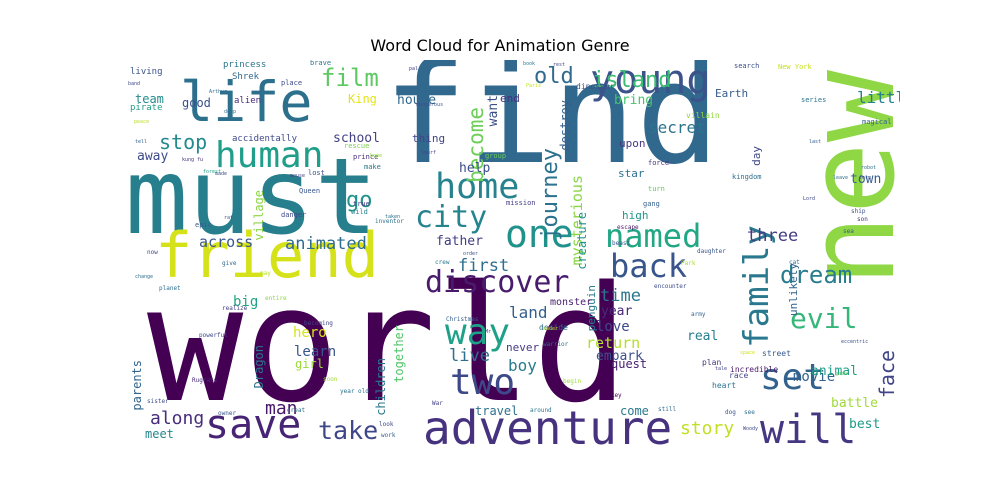 This screenshot has height=500, width=1000. What do you see at coordinates (500, 45) in the screenshot?
I see `chart-title: Word Cloud for Animation Genre` at bounding box center [500, 45].